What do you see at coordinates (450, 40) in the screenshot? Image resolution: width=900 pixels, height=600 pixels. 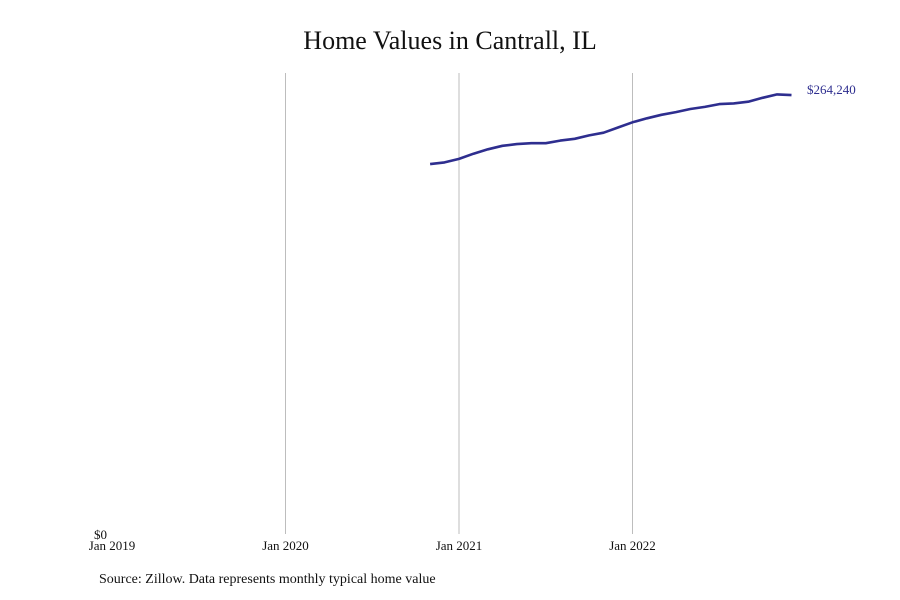 I see `chart-title: Home Values in Cantrall, IL` at bounding box center [450, 40].